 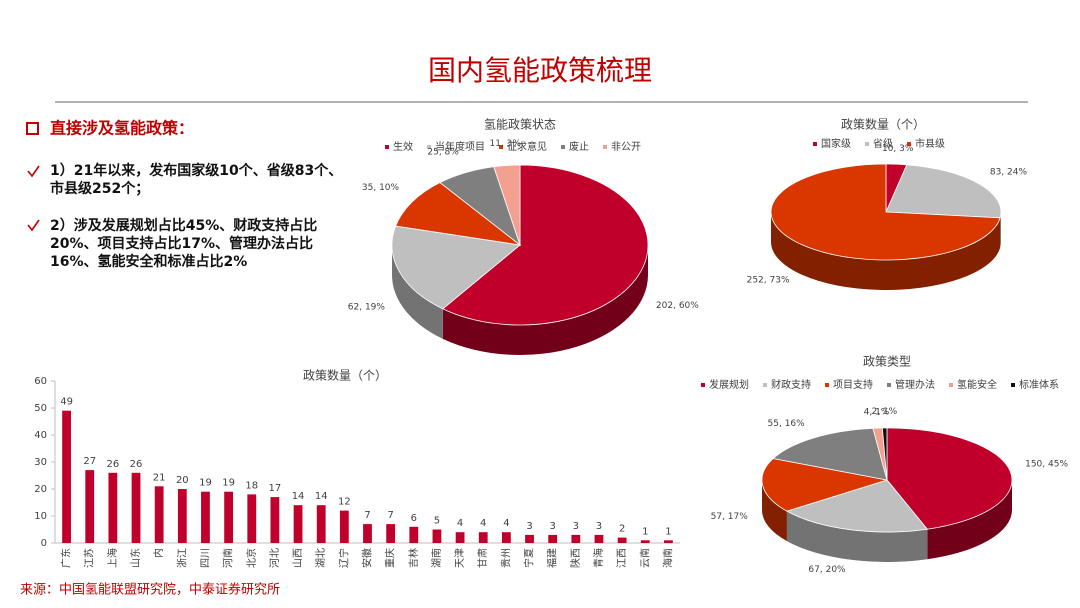 I want to click on x-tick-label: 重庆, so click(x=390, y=558).